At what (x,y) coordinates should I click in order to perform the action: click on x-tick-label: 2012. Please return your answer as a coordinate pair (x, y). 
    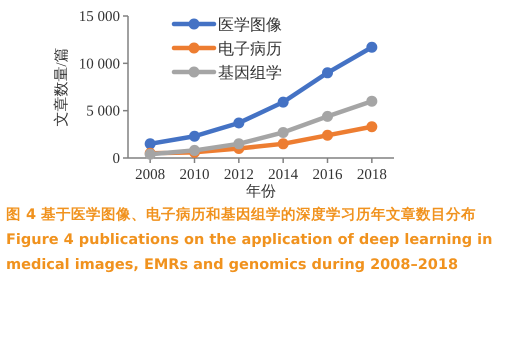
    Looking at the image, I should click on (239, 175).